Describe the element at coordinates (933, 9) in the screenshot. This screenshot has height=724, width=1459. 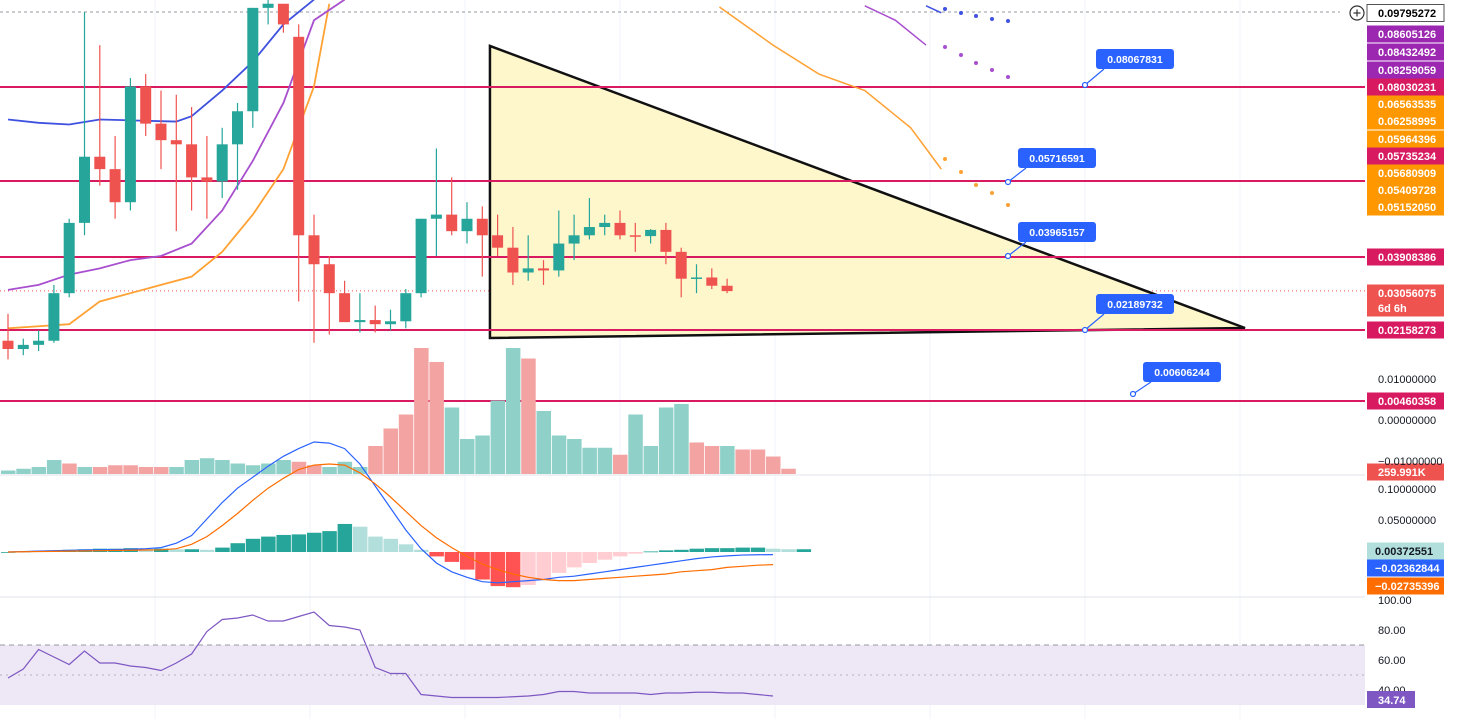
I see `moving-average-blue-decline` at that location.